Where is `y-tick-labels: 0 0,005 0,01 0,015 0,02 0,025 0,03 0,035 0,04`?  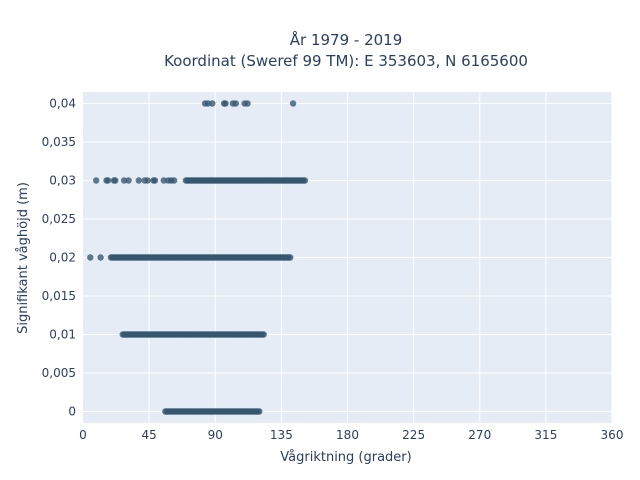 y-tick-labels: 0 0,005 0,01 0,015 0,02 0,025 0,03 0,035 0,04 is located at coordinates (59, 258).